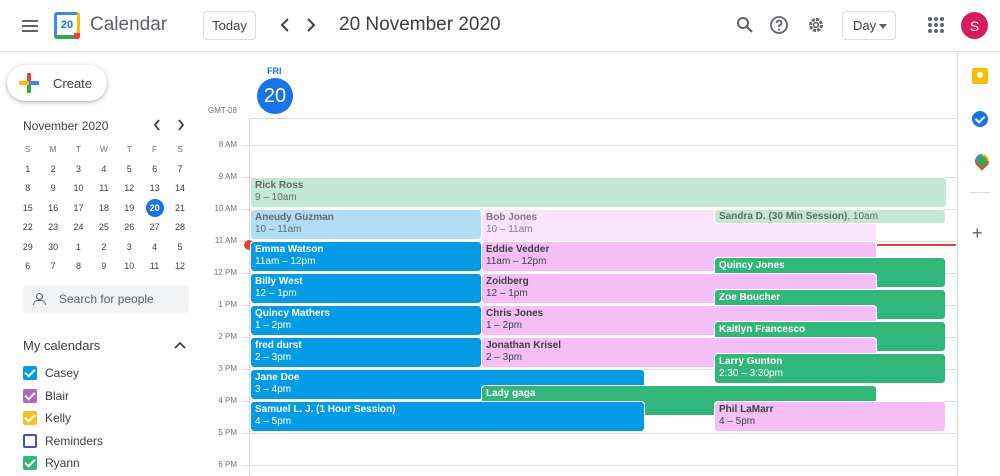 This screenshot has height=476, width=1000. I want to click on add-icon: +, so click(977, 233).